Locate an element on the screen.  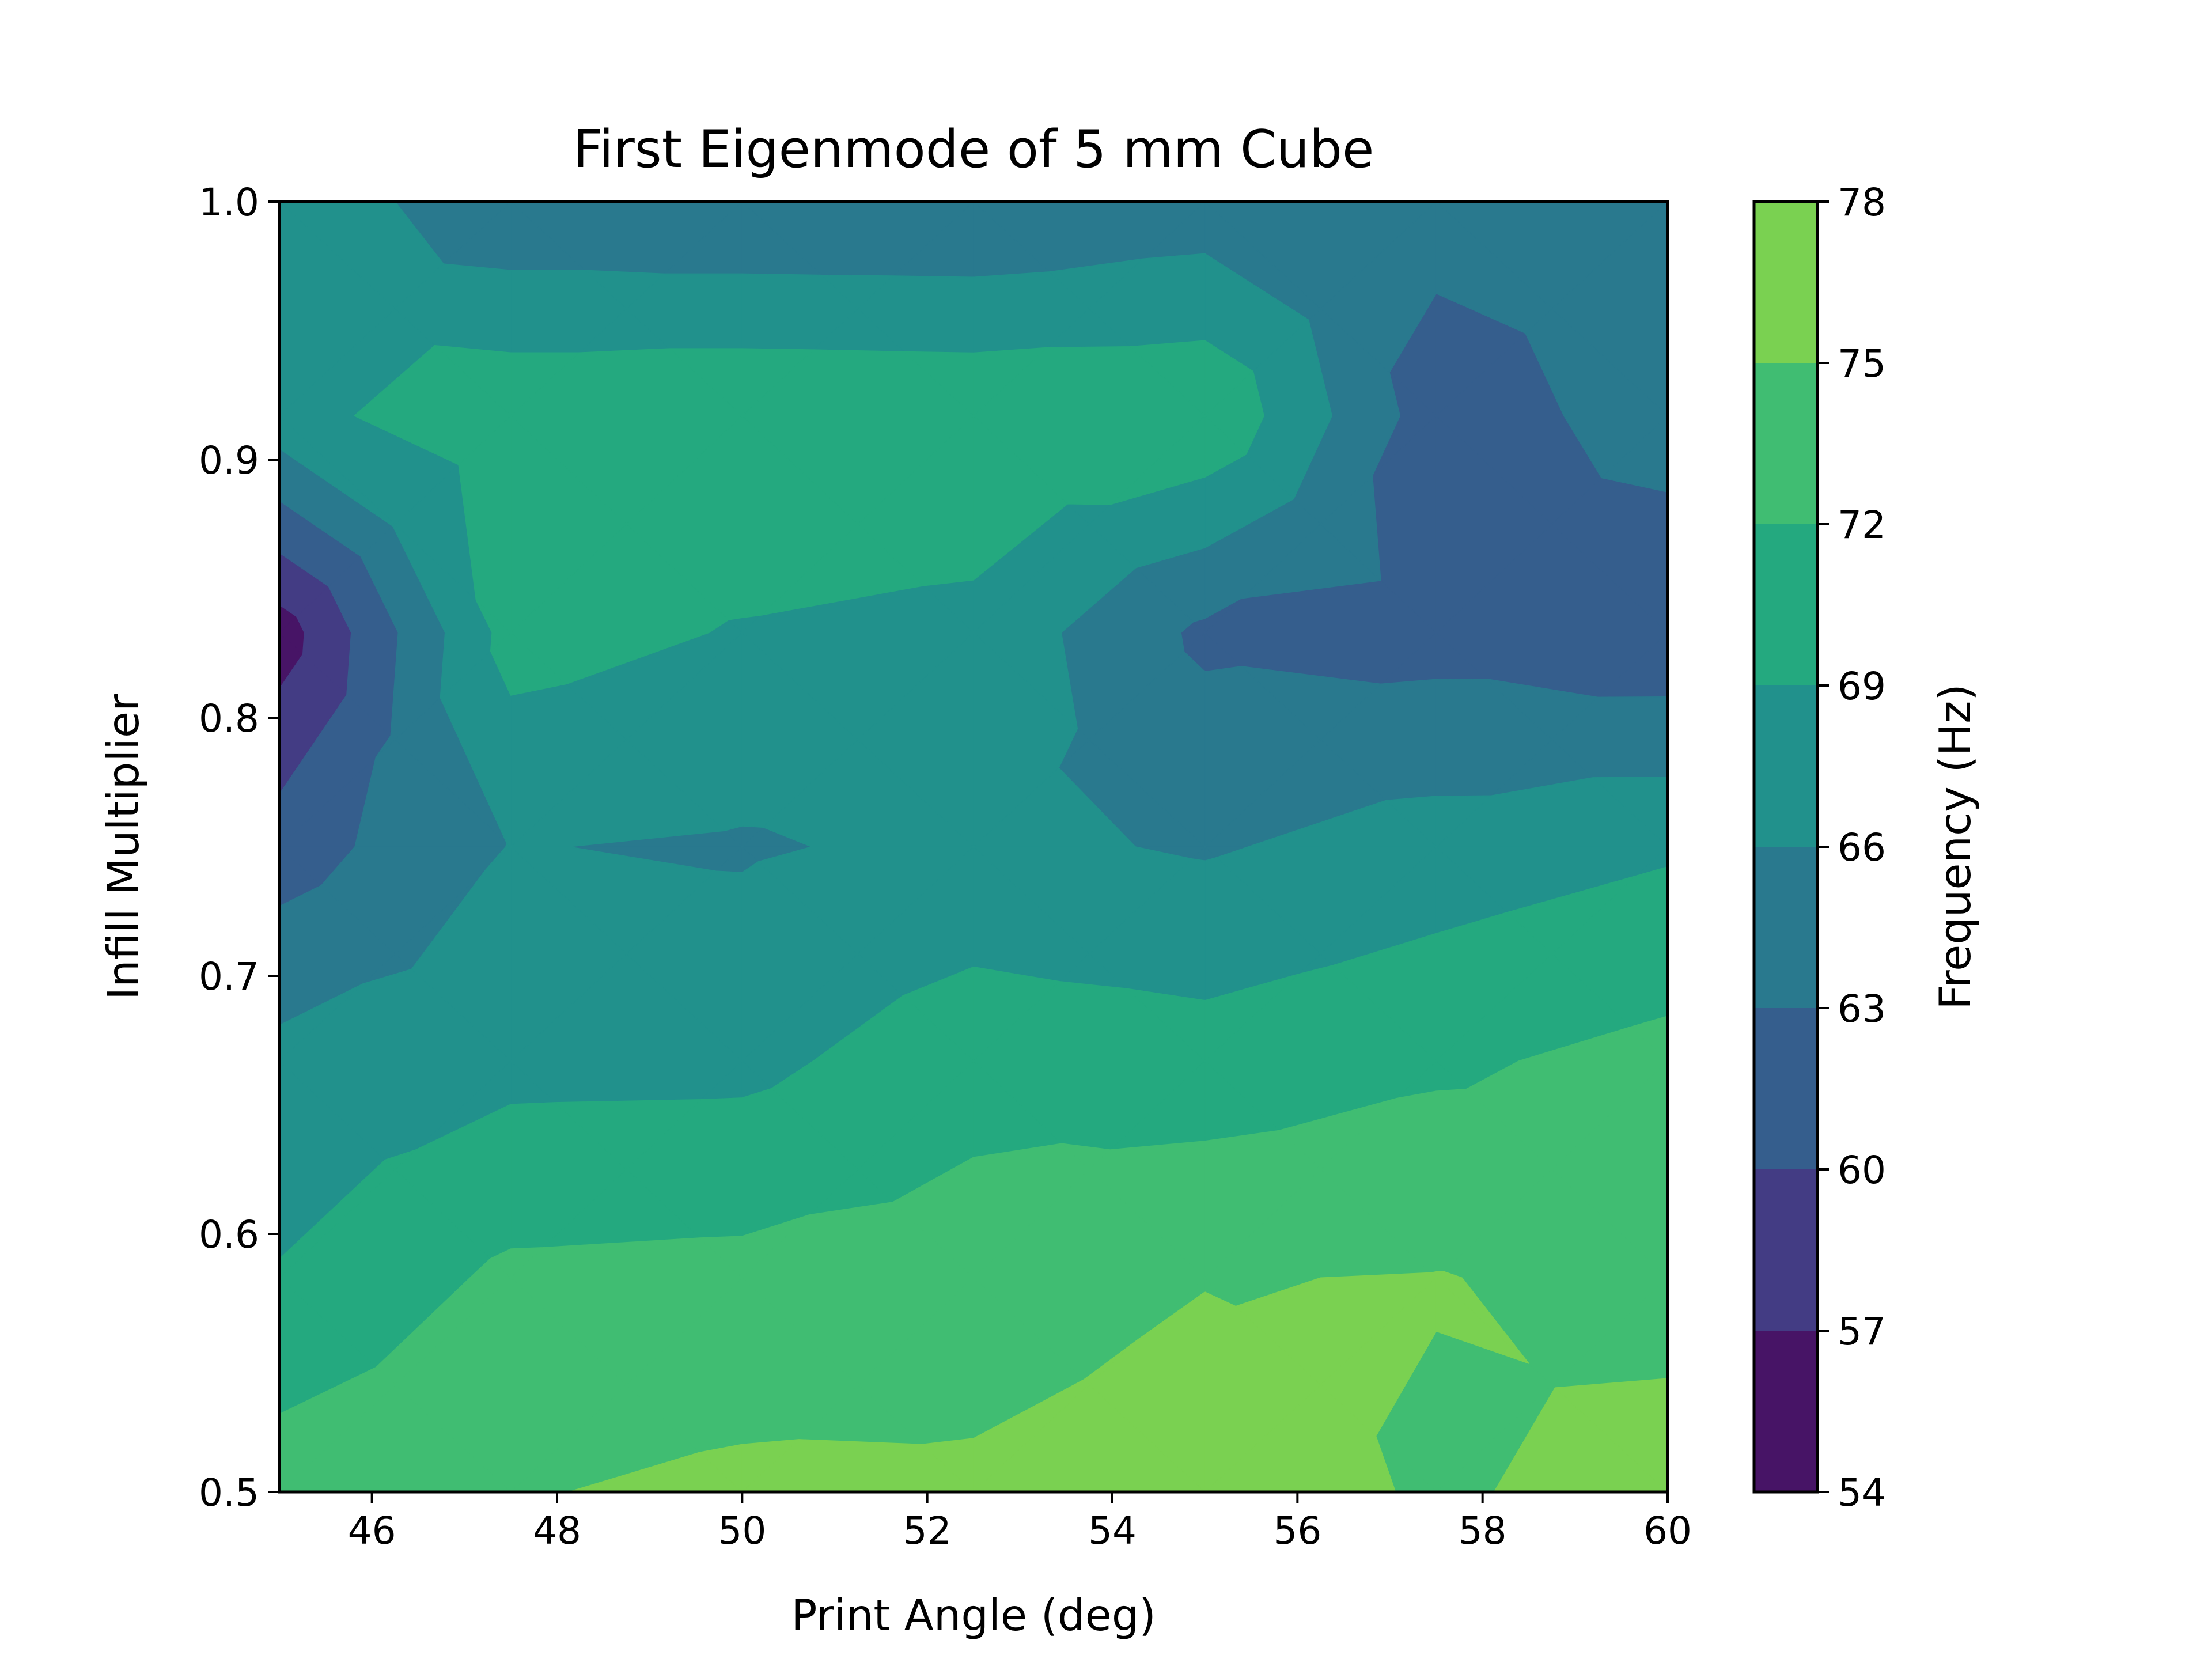
colorbar-tick-label: 78 is located at coordinates (1862, 202).